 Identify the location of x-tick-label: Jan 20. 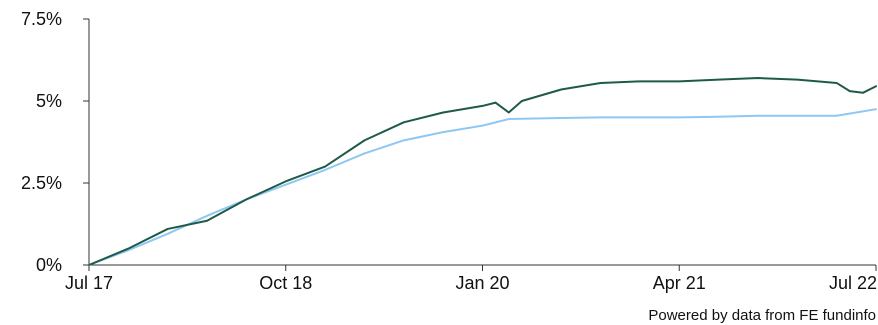
(482, 283).